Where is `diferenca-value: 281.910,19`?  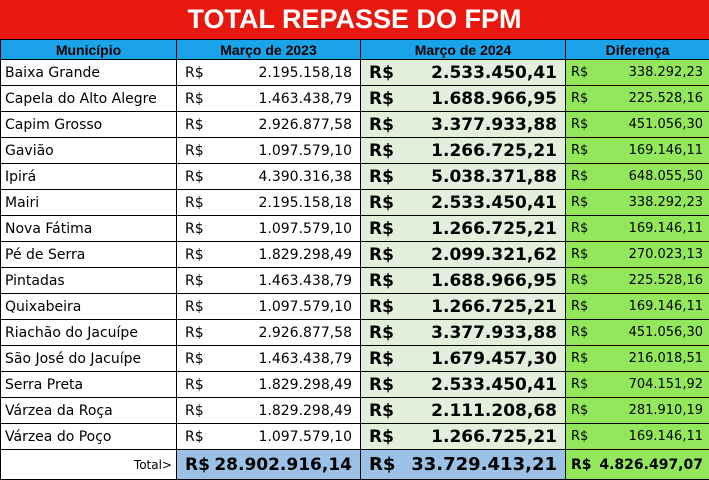 diferenca-value: 281.910,19 is located at coordinates (669, 410).